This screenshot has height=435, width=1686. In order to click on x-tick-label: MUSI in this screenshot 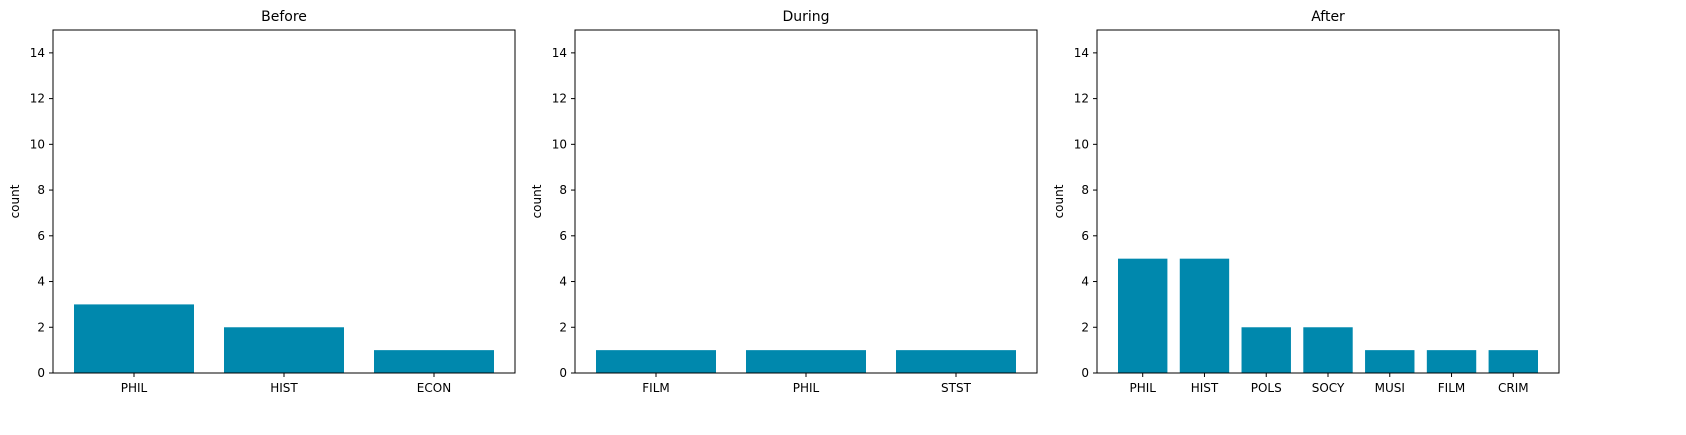, I will do `click(1390, 388)`.